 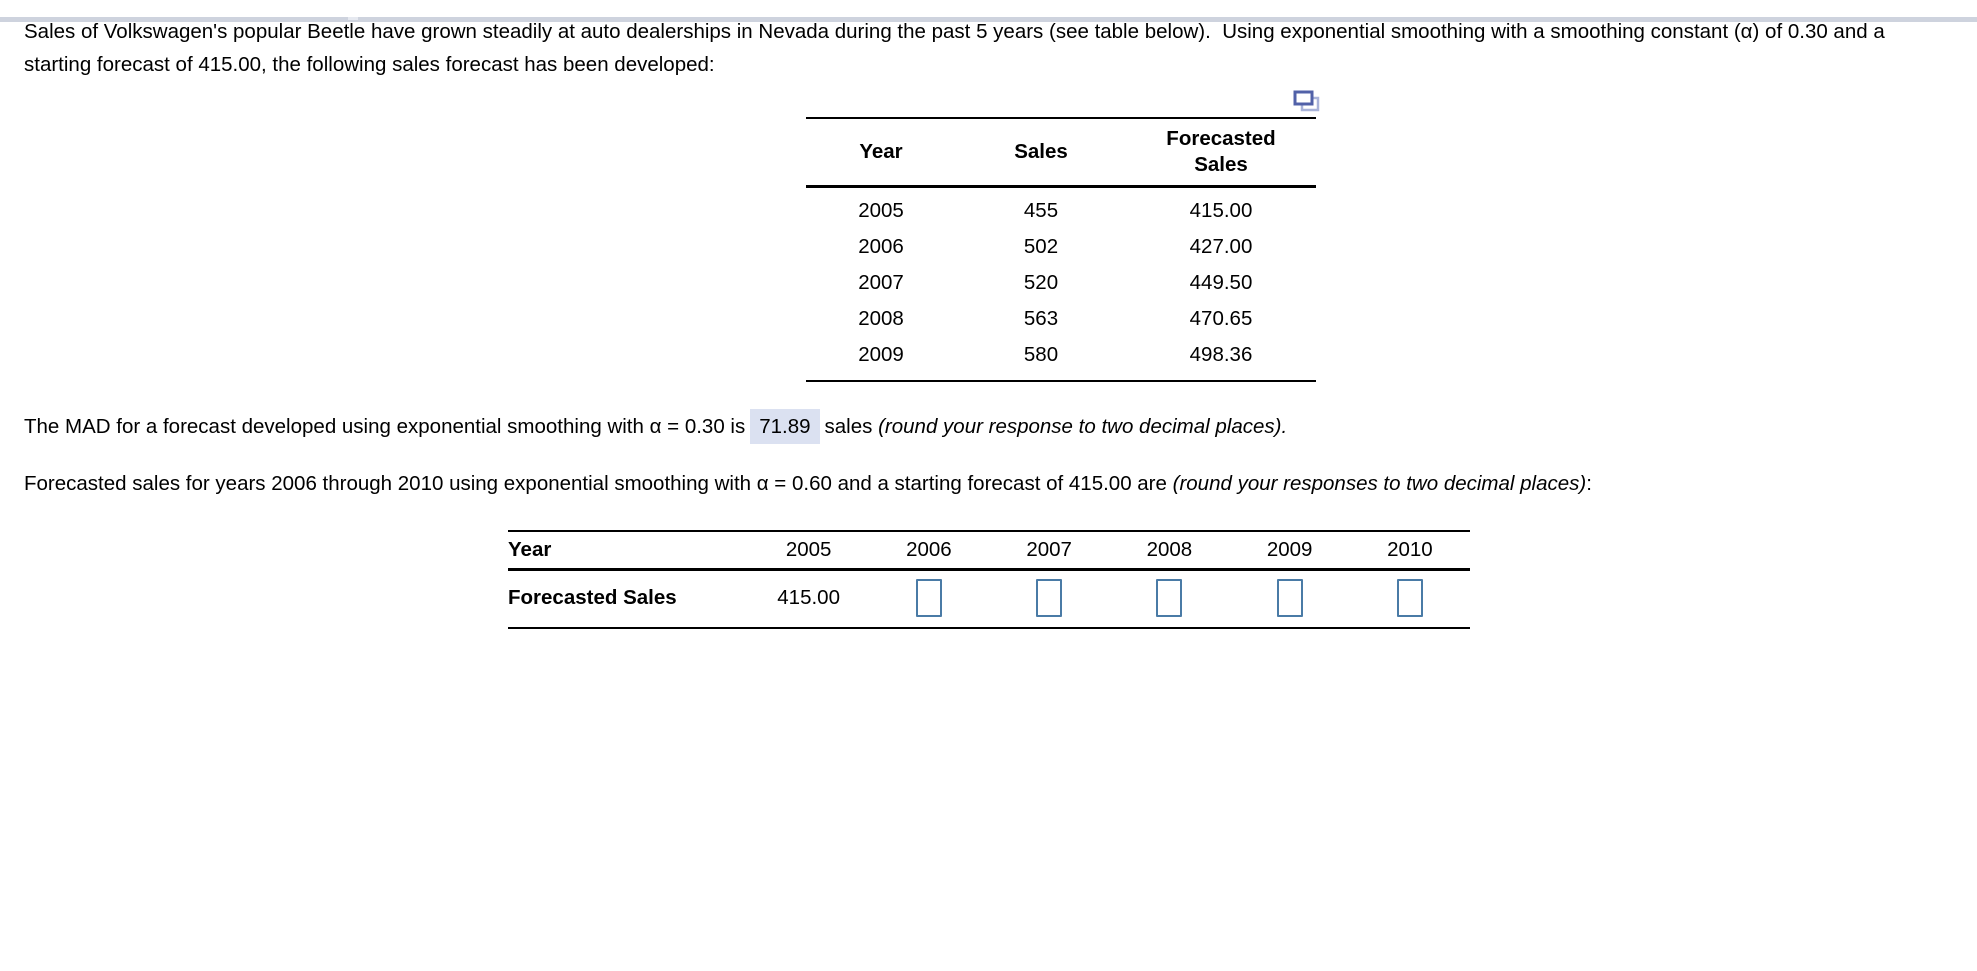 What do you see at coordinates (1307, 105) in the screenshot?
I see `copy-icon` at bounding box center [1307, 105].